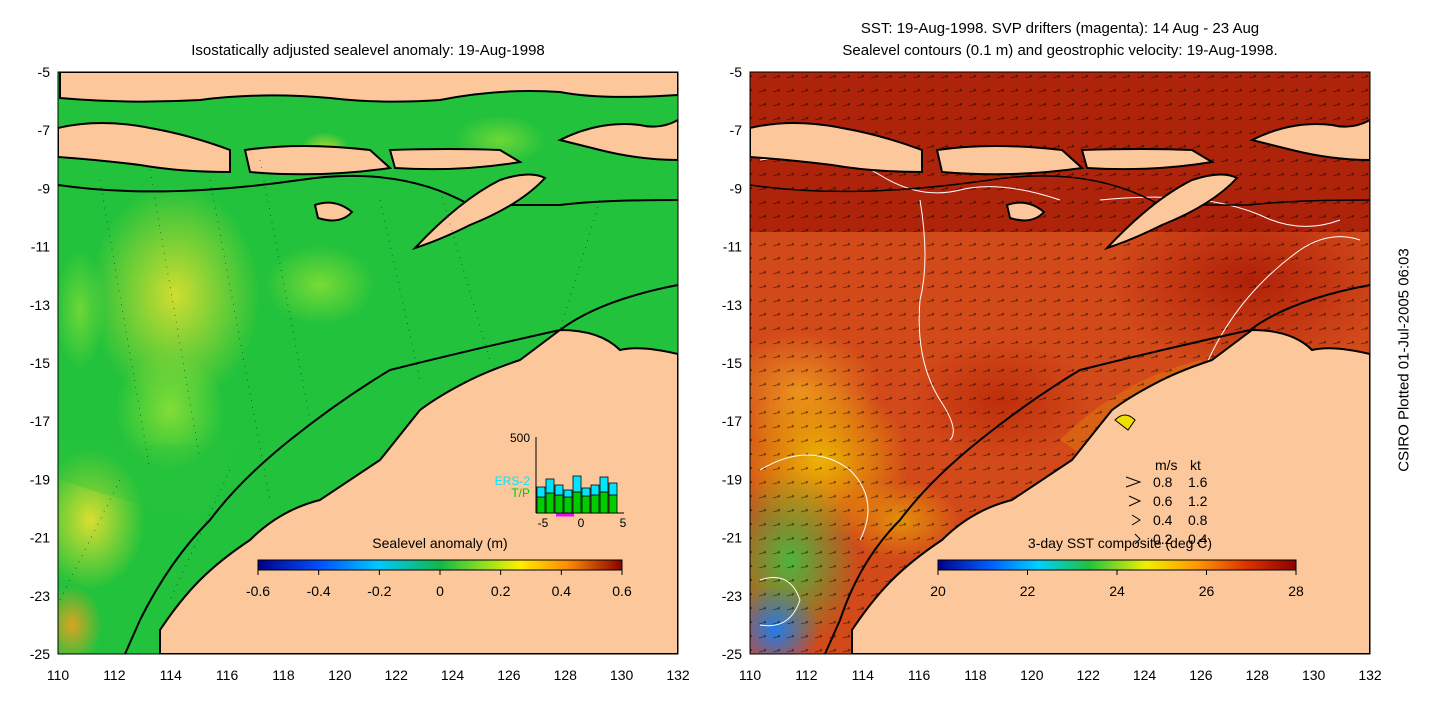  Describe the element at coordinates (1201, 675) in the screenshot. I see `longitude-tick-label: 126` at that location.